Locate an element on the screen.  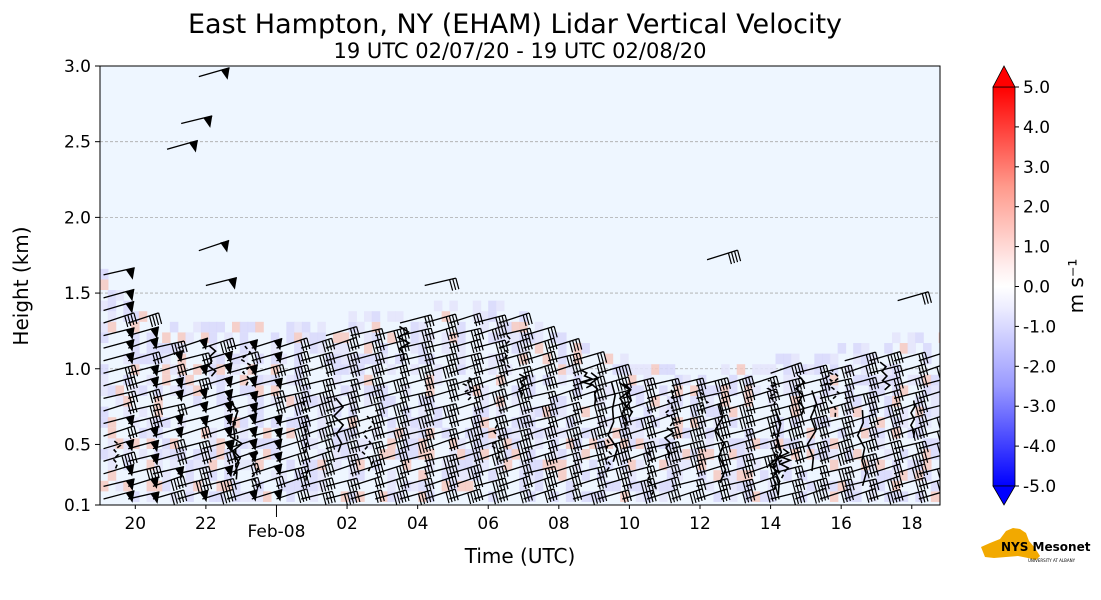
barb-flag is located at coordinates (253, 370).